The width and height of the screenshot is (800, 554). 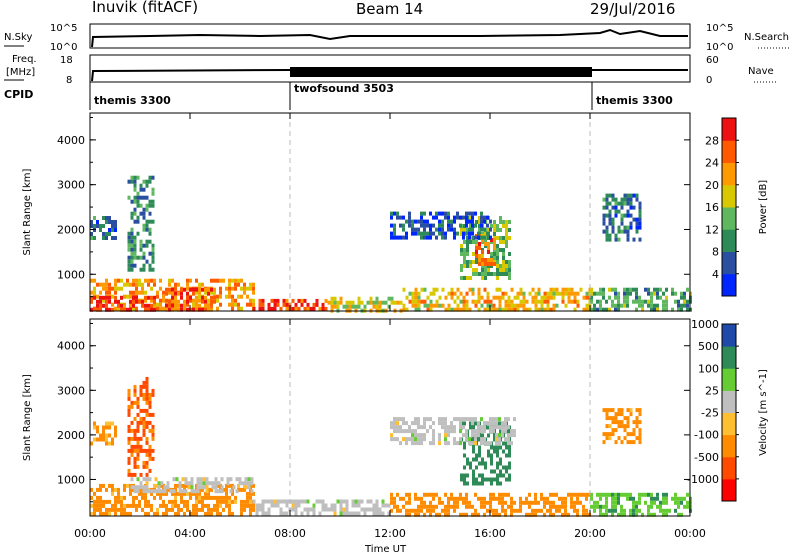 What do you see at coordinates (71, 479) in the screenshot?
I see `y-tick-label: 1000` at bounding box center [71, 479].